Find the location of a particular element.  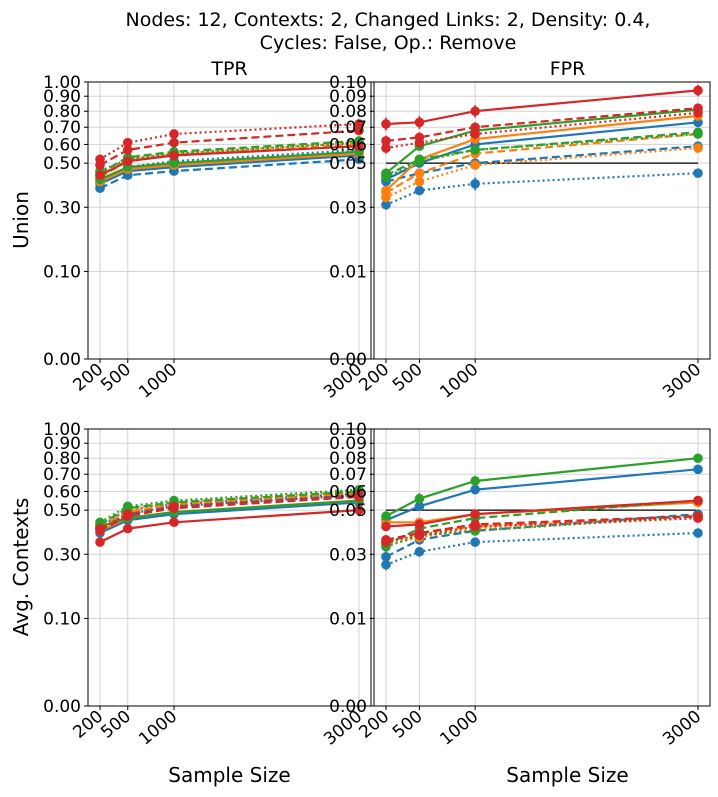

y-tick-label: 1.00 is located at coordinates (62, 430).